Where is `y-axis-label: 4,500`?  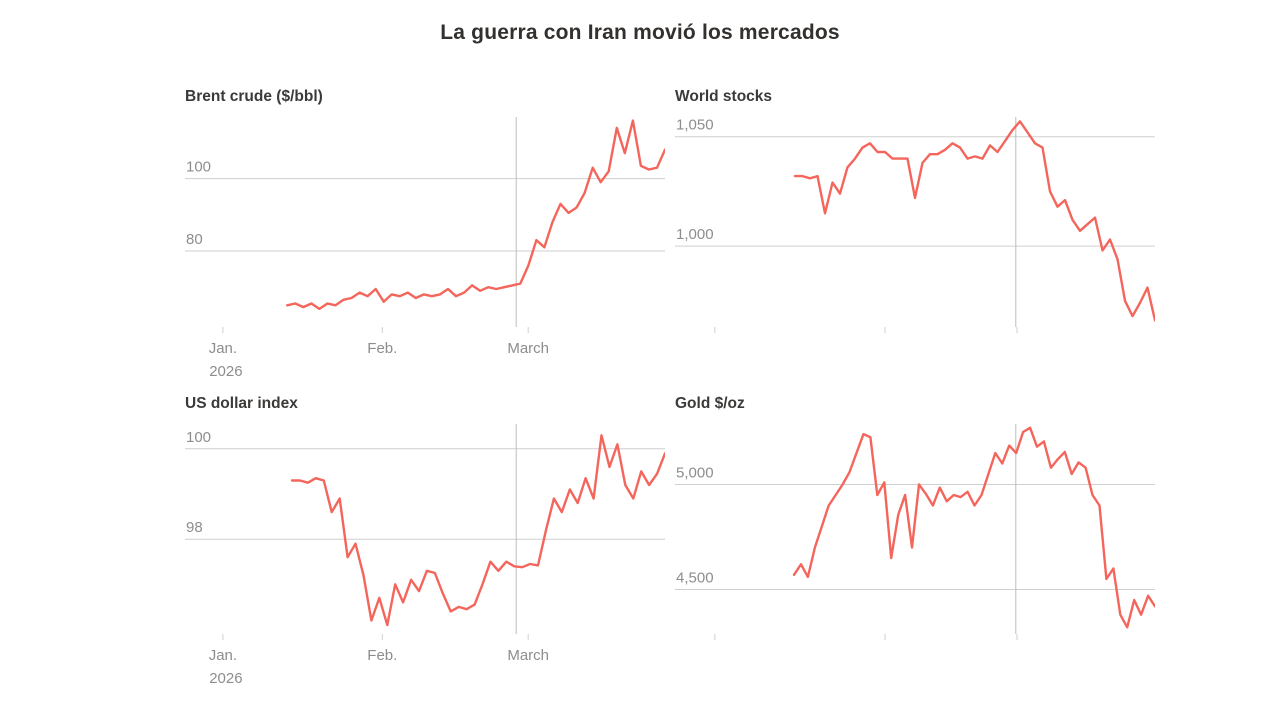
y-axis-label: 4,500 is located at coordinates (695, 578).